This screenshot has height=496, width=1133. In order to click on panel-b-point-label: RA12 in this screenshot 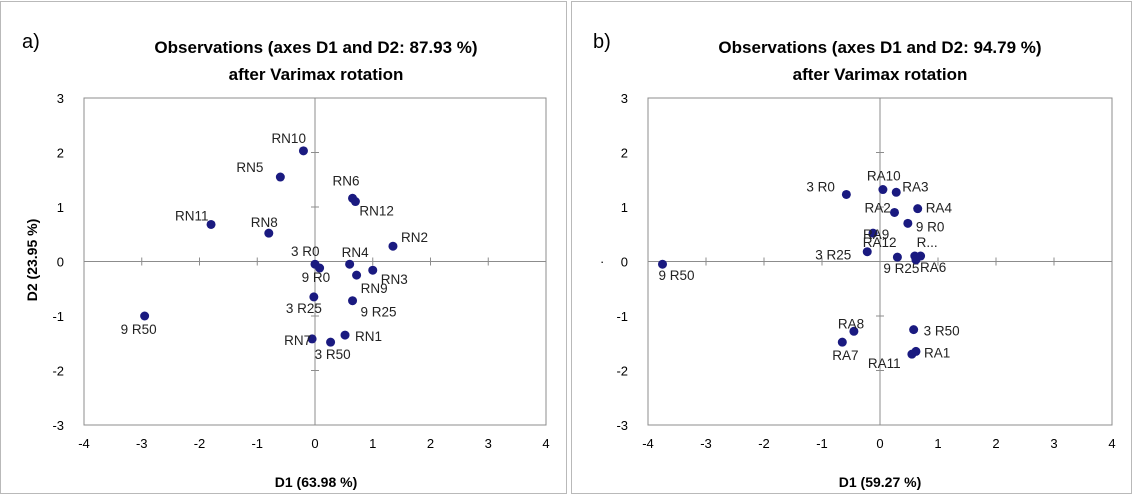, I will do `click(880, 242)`.